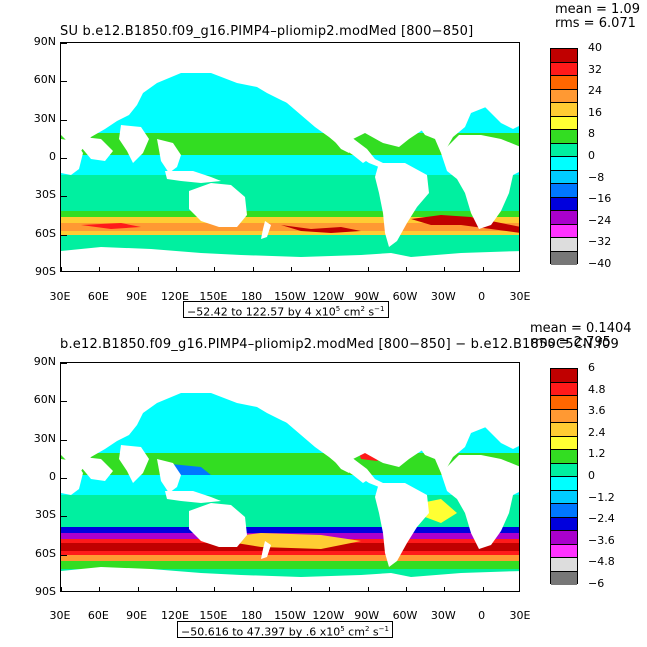 Image resolution: width=647 pixels, height=647 pixels. What do you see at coordinates (374, 632) in the screenshot?
I see `panel-2-range-units-tail: s` at bounding box center [374, 632].